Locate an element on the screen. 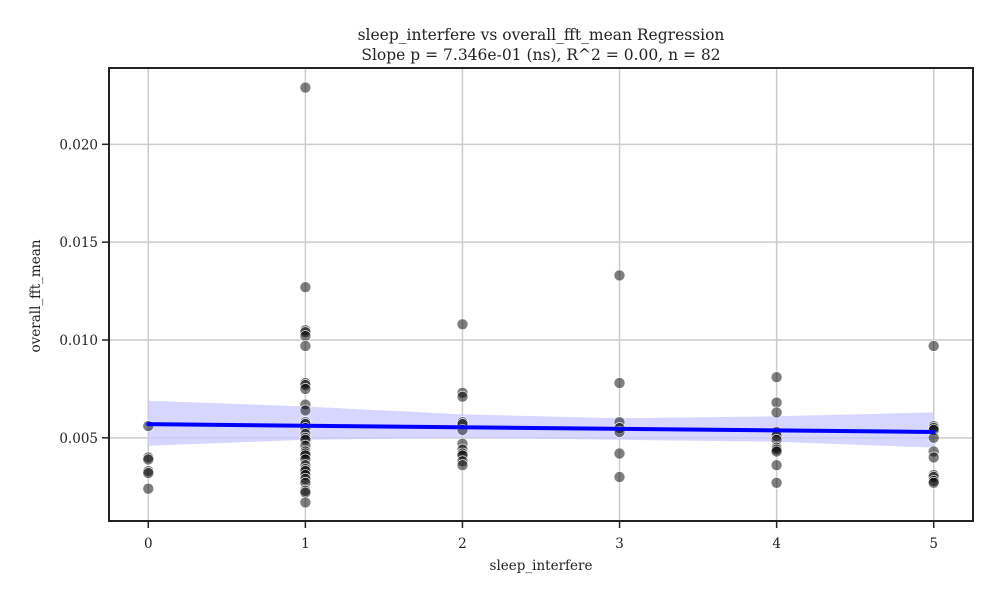  confidence-band is located at coordinates (541, 424).